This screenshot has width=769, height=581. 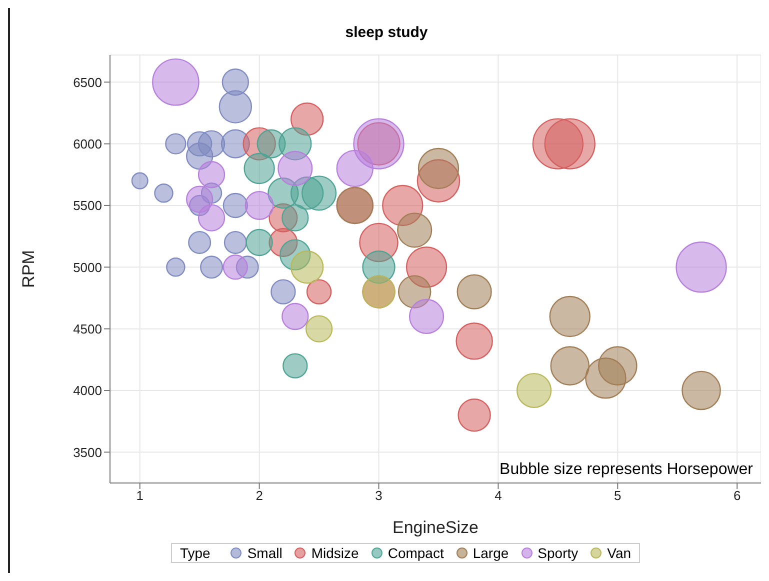 What do you see at coordinates (416, 553) in the screenshot?
I see `legend-label: Compact` at bounding box center [416, 553].